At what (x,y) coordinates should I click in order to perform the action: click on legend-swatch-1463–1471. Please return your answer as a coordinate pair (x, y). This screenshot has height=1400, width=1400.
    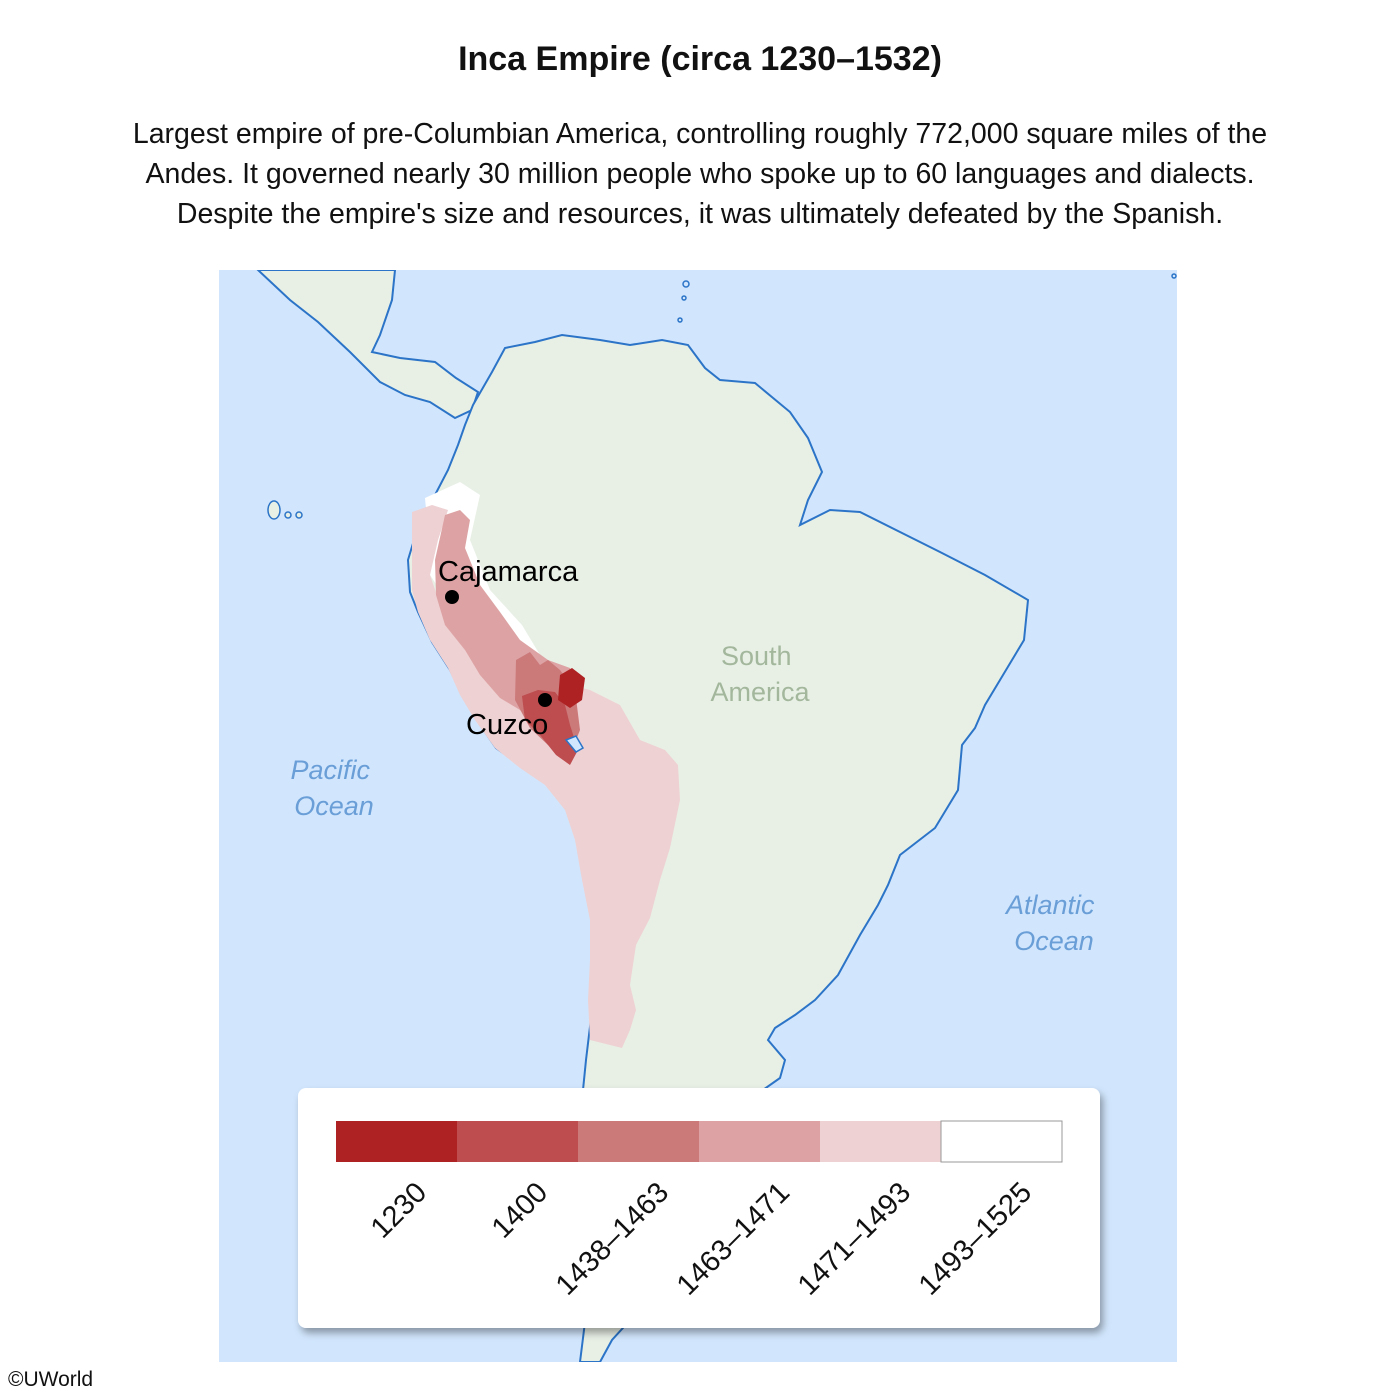
    Looking at the image, I should click on (759, 1141).